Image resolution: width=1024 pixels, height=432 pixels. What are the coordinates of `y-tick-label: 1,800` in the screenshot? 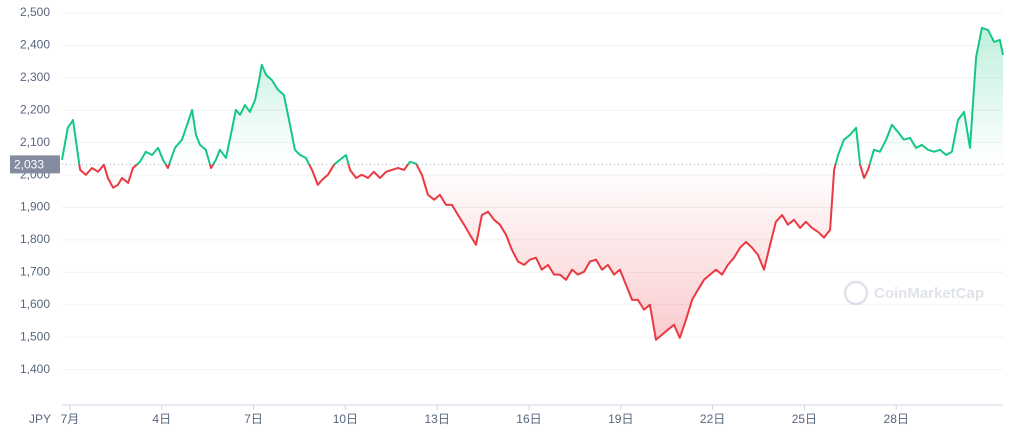 It's located at (35, 239).